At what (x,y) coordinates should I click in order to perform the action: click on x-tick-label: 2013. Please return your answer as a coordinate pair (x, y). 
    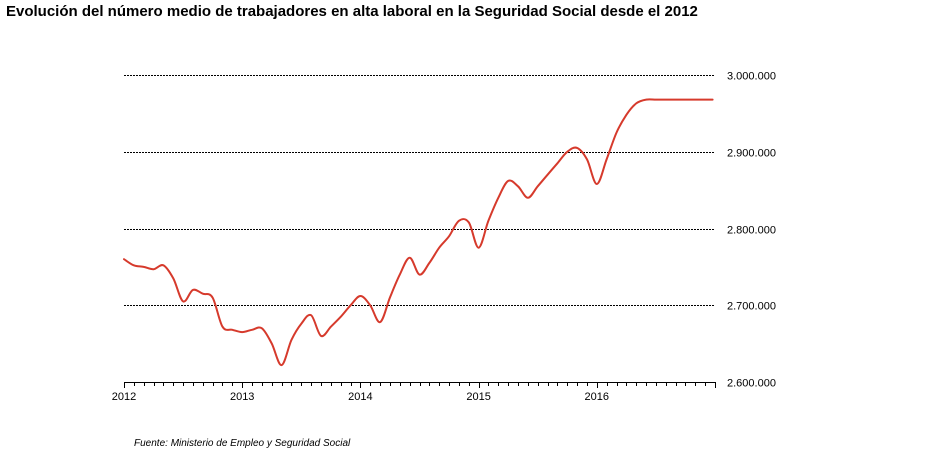
    Looking at the image, I should click on (242, 397).